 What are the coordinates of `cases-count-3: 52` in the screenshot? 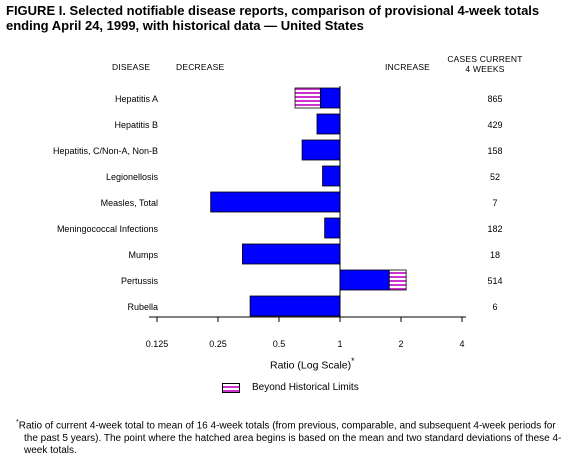 It's located at (495, 177).